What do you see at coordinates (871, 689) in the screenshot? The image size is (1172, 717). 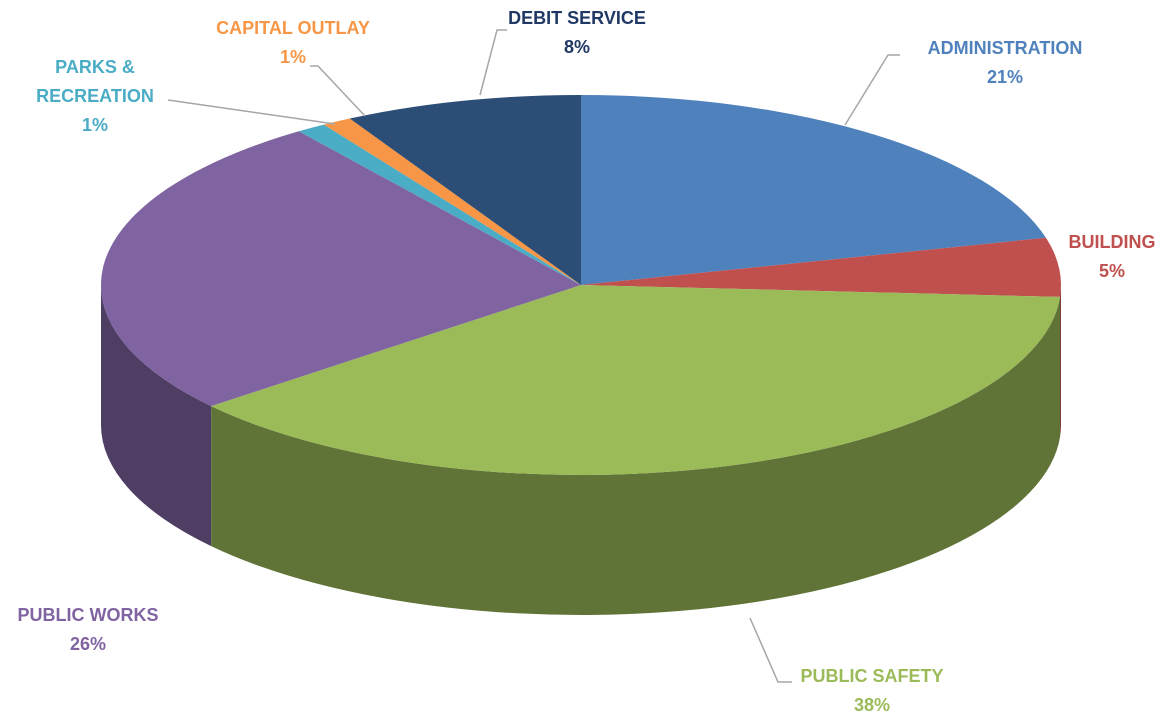 I see `data-label: PUBLIC SAFETY 38%` at bounding box center [871, 689].